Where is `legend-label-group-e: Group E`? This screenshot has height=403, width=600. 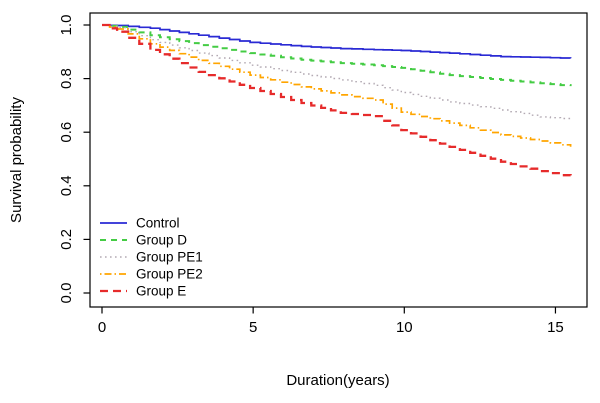 legend-label-group-e: Group E is located at coordinates (161, 291).